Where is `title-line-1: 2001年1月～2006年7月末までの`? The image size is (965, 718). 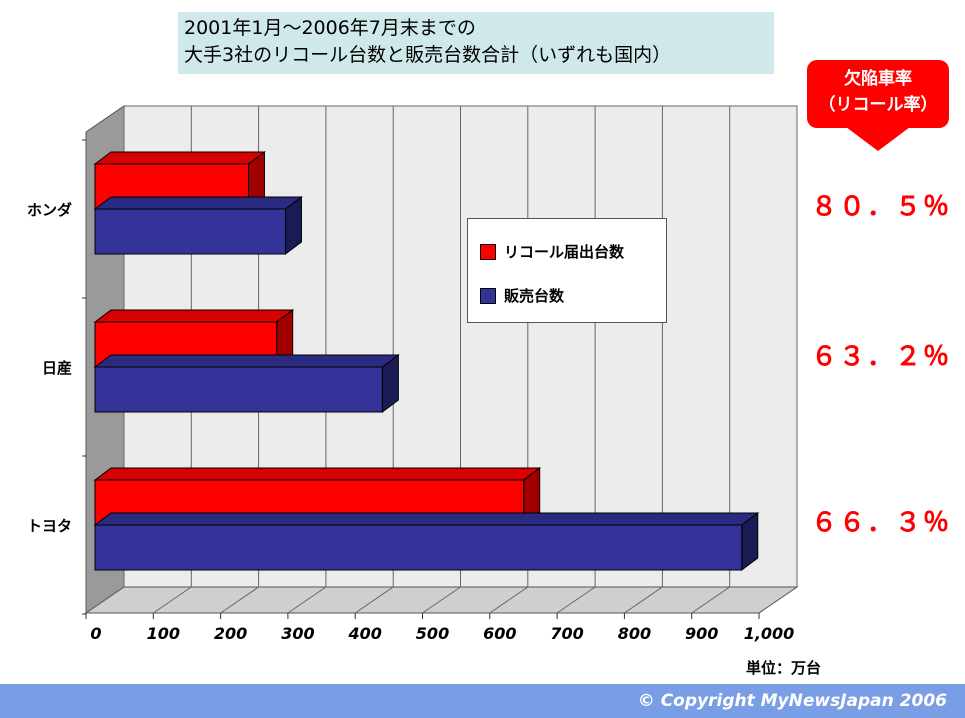 title-line-1: 2001年1月～2006年7月末までの is located at coordinates (330, 28).